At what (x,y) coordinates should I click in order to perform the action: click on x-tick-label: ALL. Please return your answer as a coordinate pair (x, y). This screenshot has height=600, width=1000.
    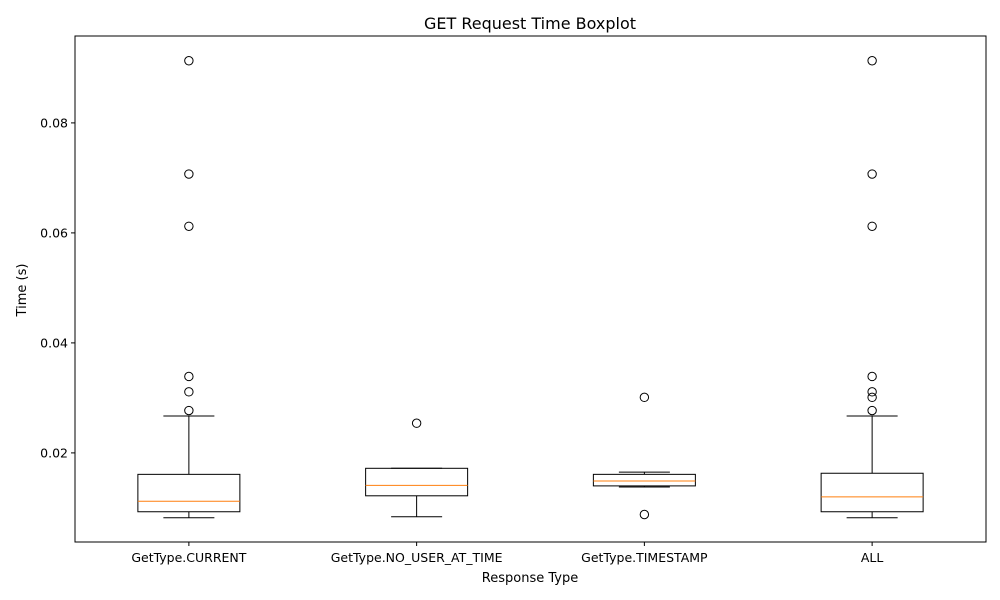
    Looking at the image, I should click on (872, 557).